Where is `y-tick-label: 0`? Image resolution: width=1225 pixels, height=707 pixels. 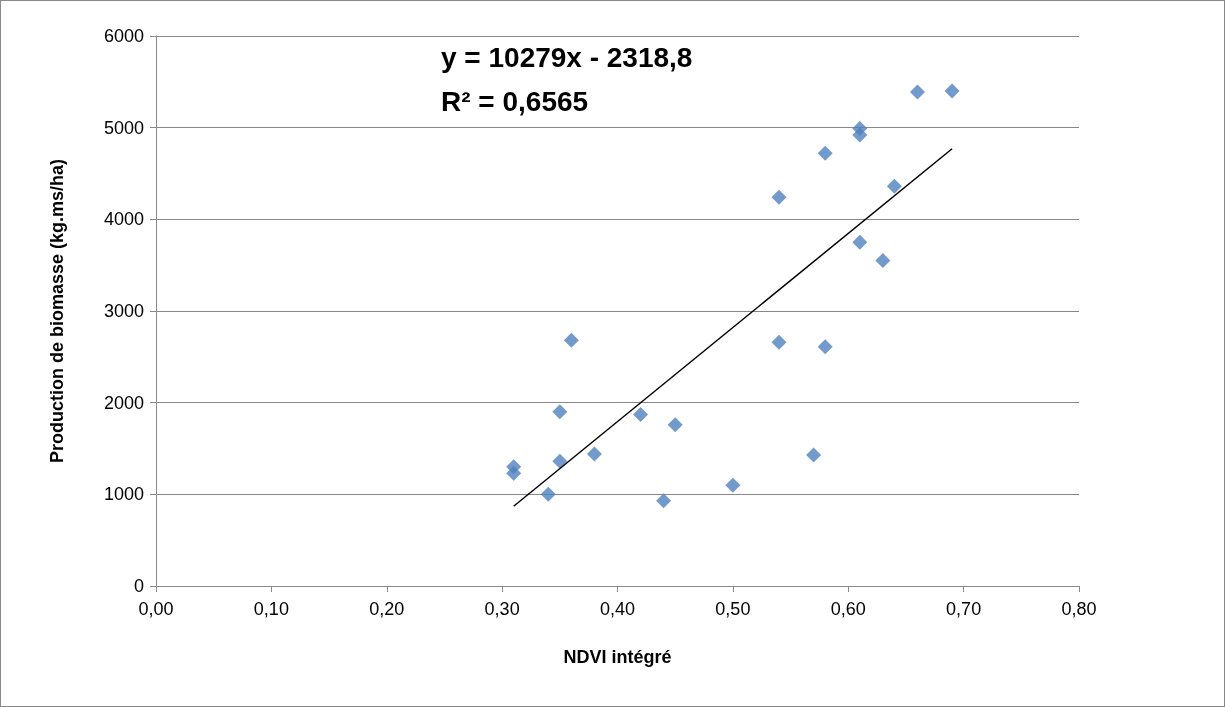
y-tick-label: 0 is located at coordinates (138, 586).